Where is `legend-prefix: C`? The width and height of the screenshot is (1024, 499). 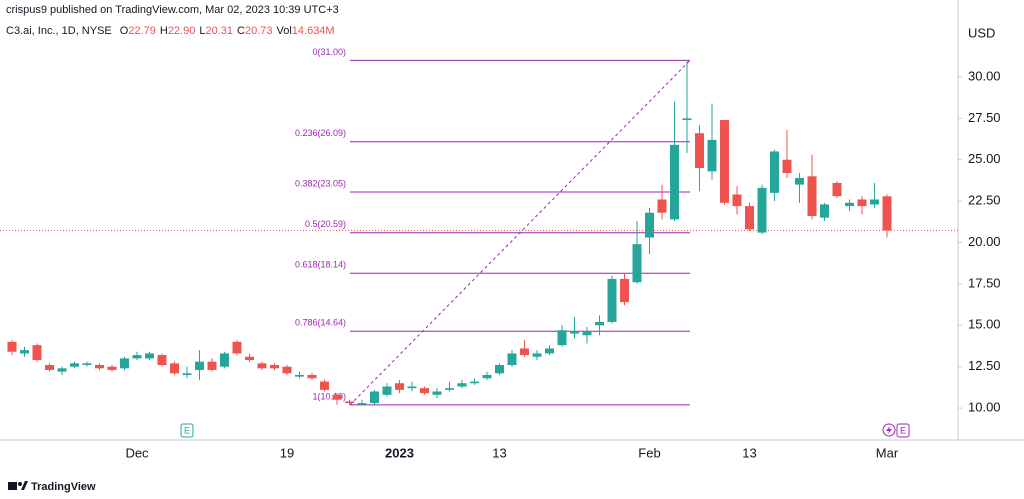 legend-prefix: C is located at coordinates (241, 31).